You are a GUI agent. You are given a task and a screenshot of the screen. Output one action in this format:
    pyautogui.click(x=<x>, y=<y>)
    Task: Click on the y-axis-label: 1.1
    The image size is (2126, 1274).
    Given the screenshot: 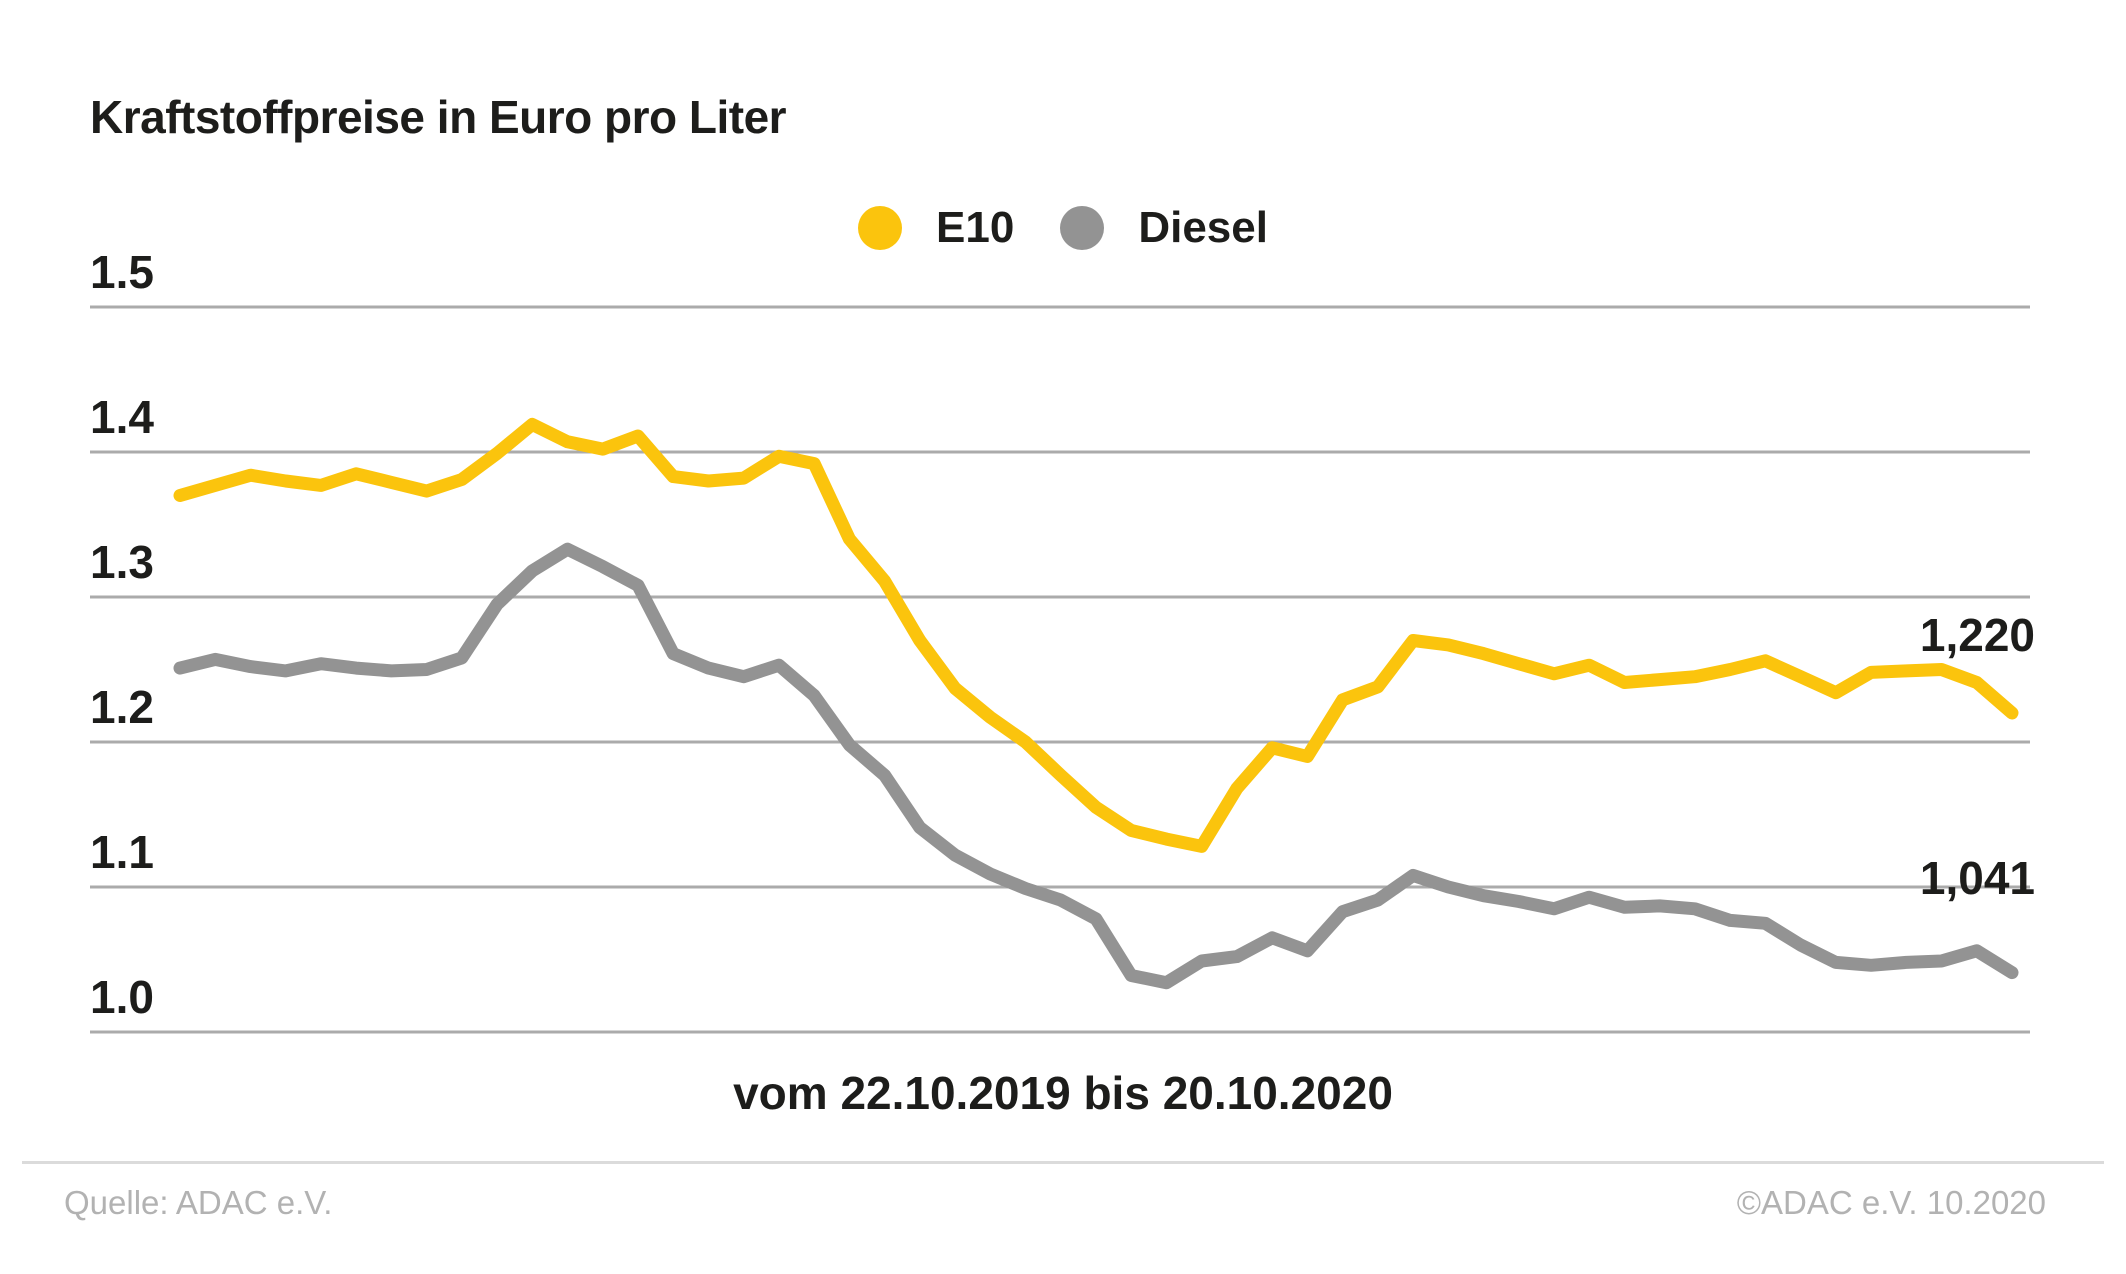 What is the action you would take?
    pyautogui.click(x=122, y=852)
    